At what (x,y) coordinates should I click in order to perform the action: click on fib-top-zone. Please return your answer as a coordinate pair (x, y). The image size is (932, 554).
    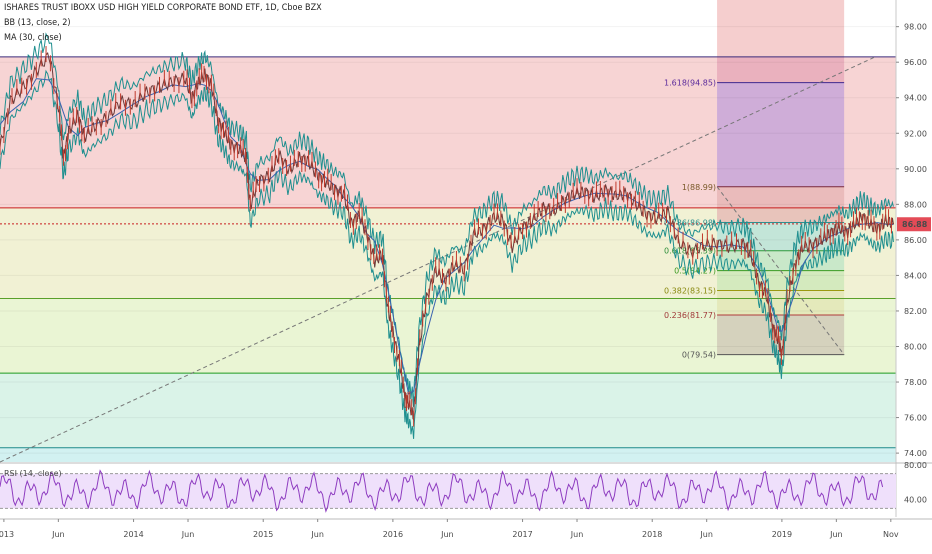
    Looking at the image, I should click on (781, 28).